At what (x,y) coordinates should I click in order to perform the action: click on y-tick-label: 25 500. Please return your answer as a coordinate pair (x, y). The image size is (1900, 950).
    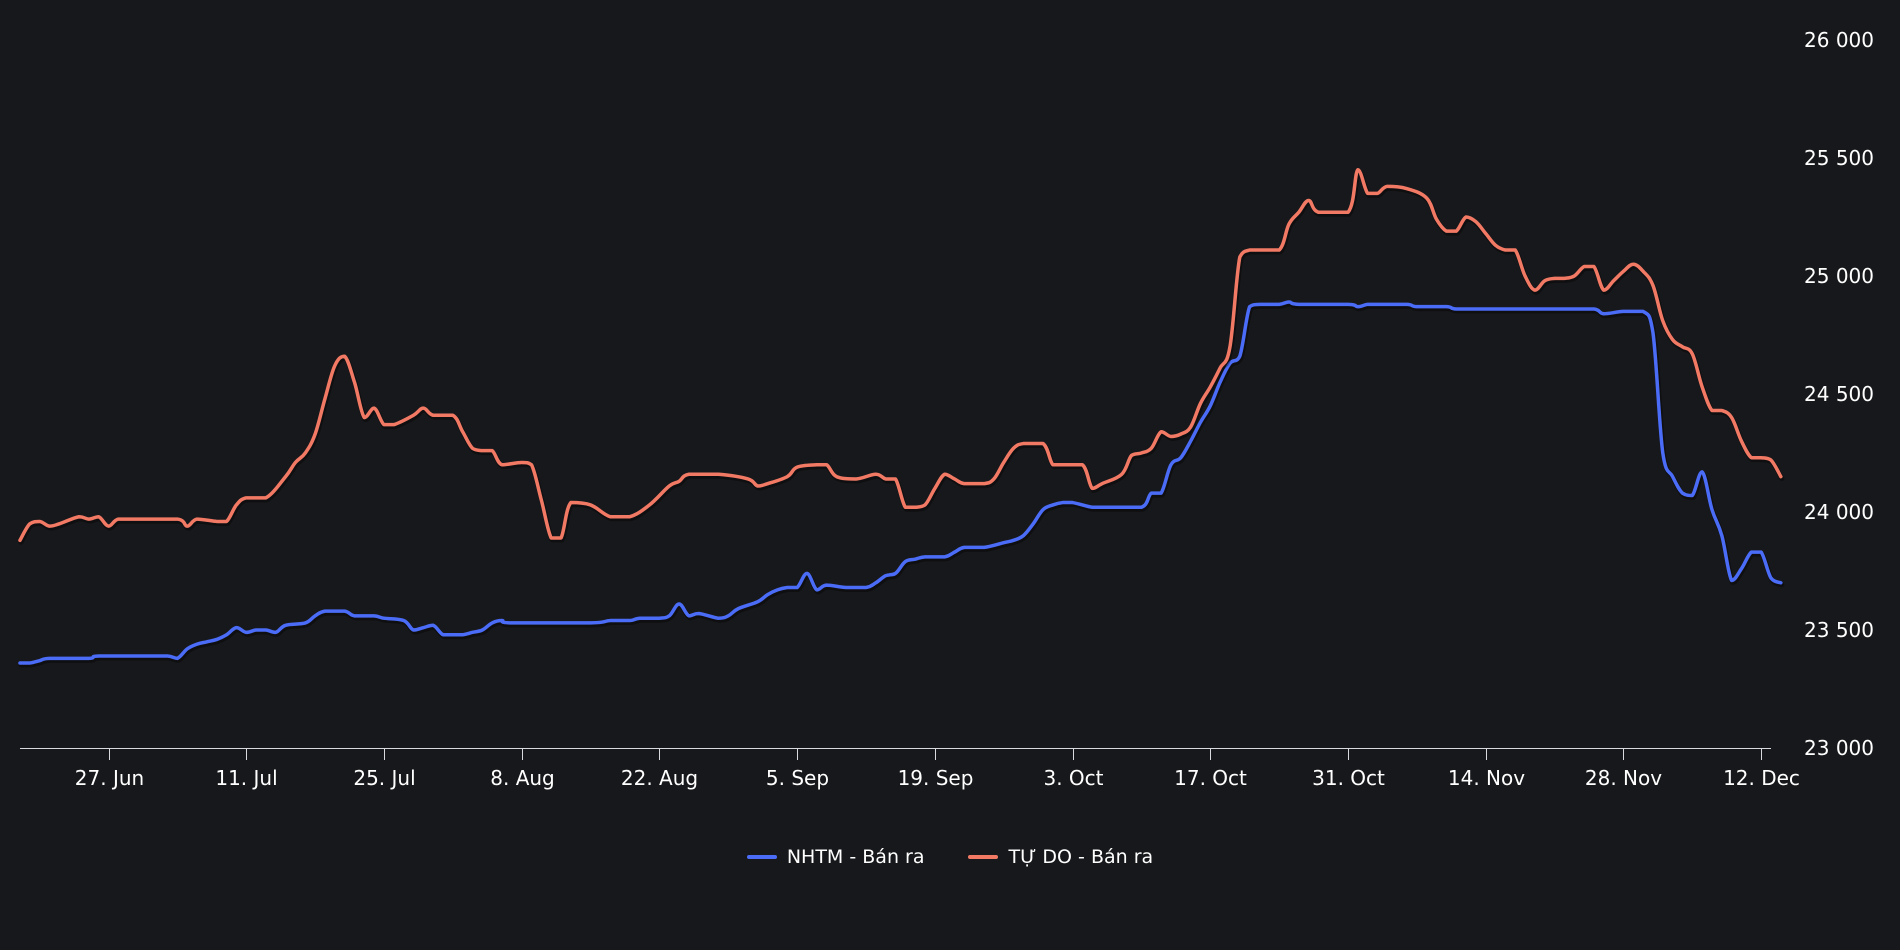
    Looking at the image, I should click on (1839, 158).